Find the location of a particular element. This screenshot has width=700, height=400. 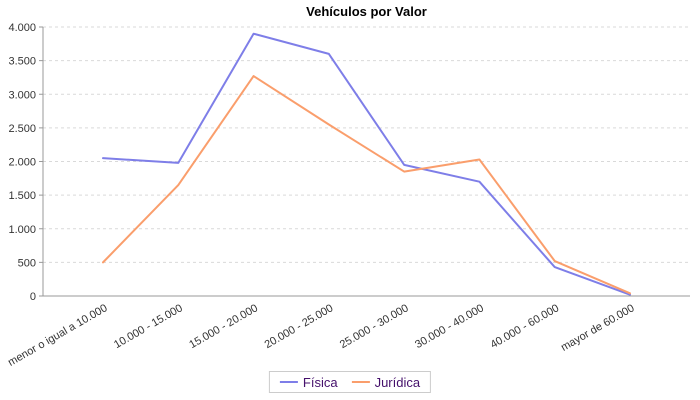

x-tick-label: 10.000 - 15.000 is located at coordinates (148, 326).